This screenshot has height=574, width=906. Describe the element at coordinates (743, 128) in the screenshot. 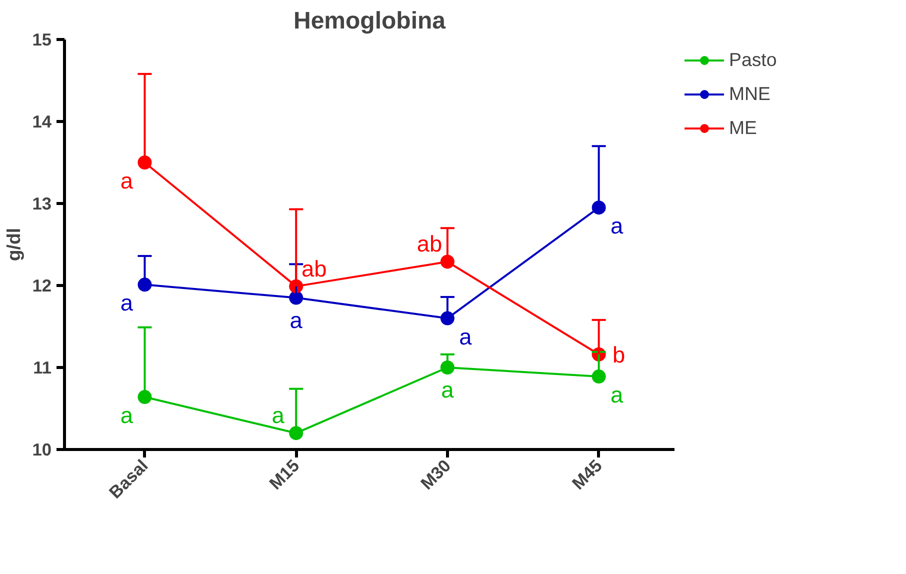

I see `legend-label: ME` at that location.